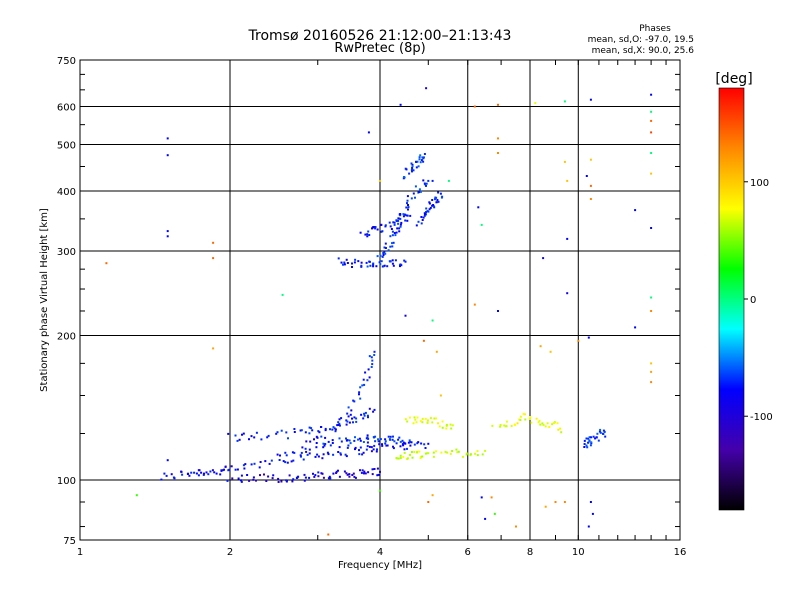  Describe the element at coordinates (66, 146) in the screenshot. I see `y-tick-label: 500` at that location.